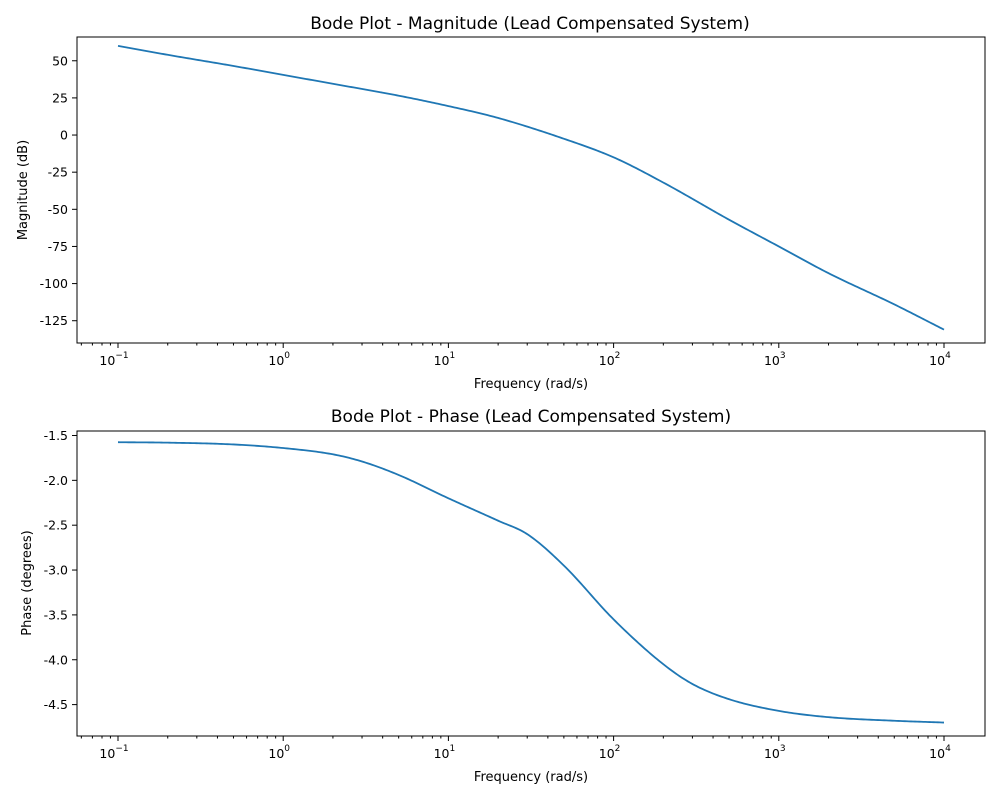 This screenshot has width=1000, height=800. I want to click on phase-y-ticks: -1.5 -2.0 -2.5 -3.0 -3.5 -4.0 -4.5, so click(60, 570).